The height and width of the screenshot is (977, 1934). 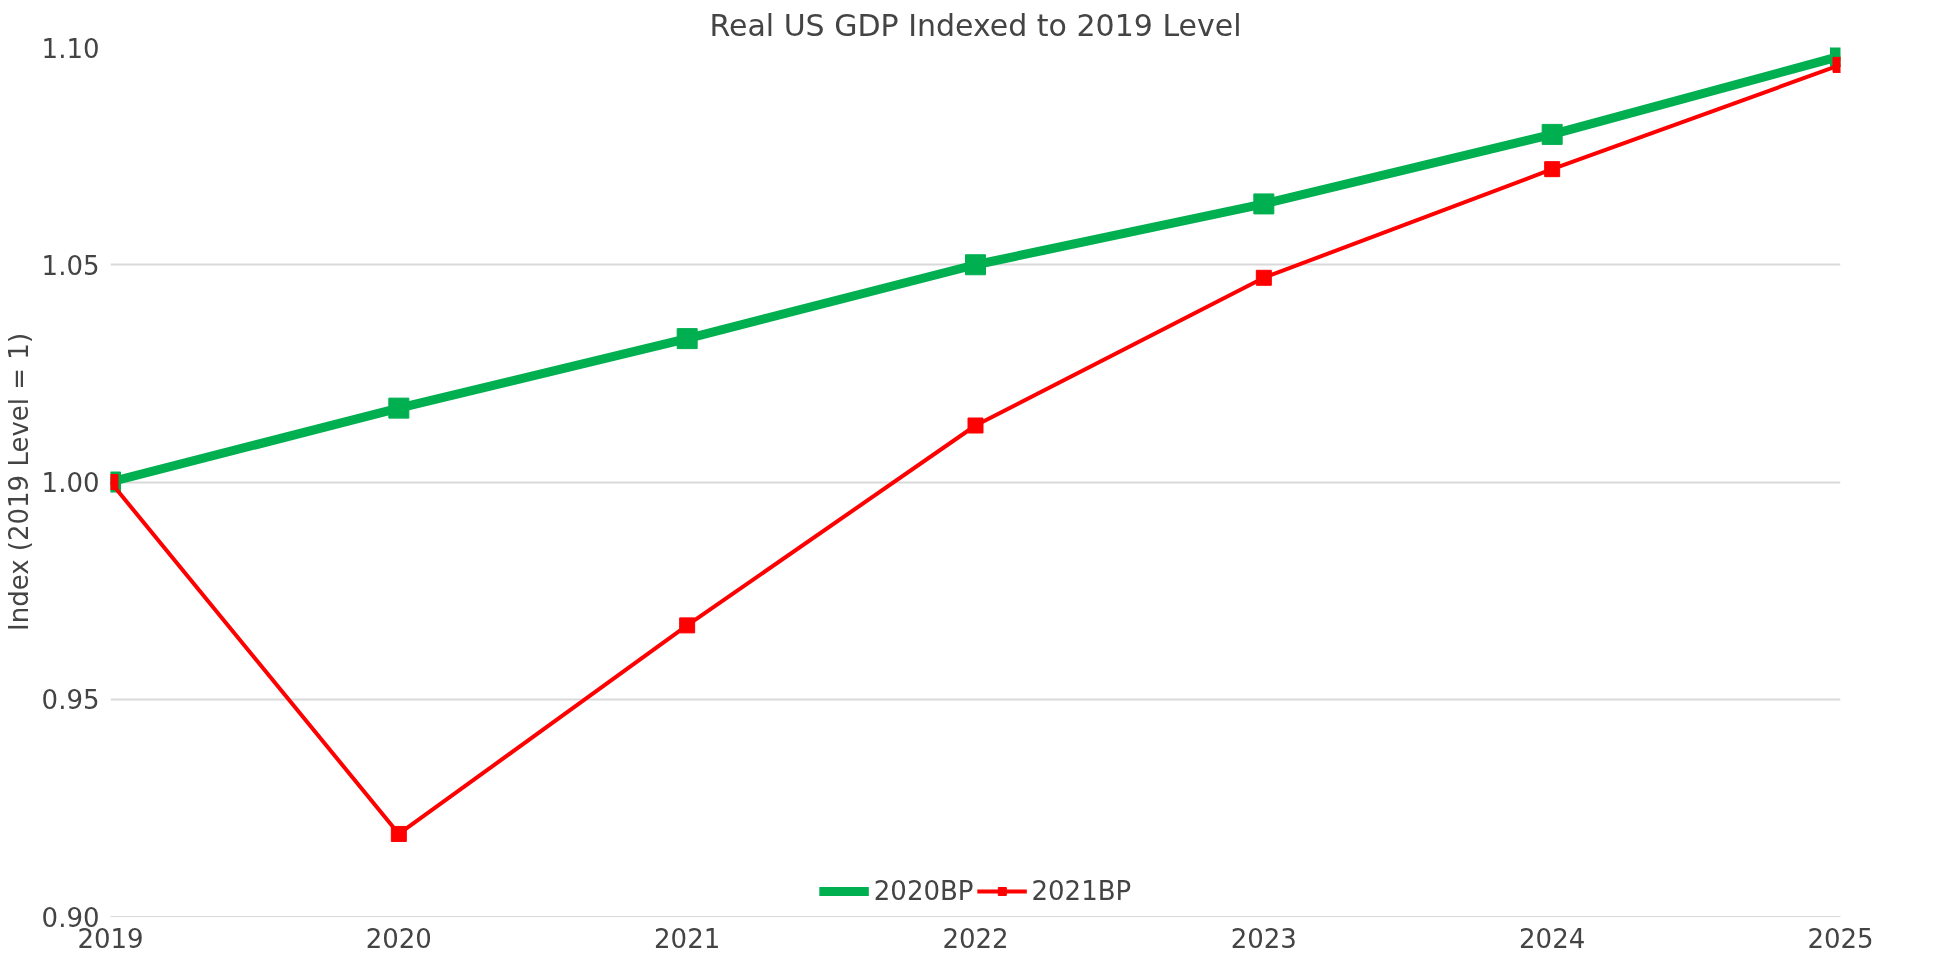 I want to click on legend-label: 2021BP, so click(x=1081, y=891).